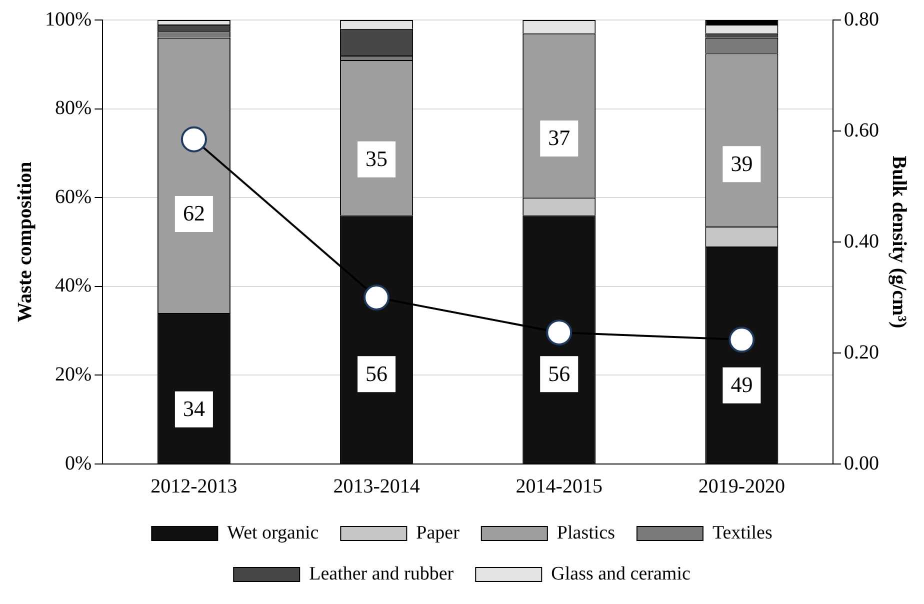 The width and height of the screenshot is (924, 604). What do you see at coordinates (620, 573) in the screenshot?
I see `legend-label: Glass and ceramic` at bounding box center [620, 573].